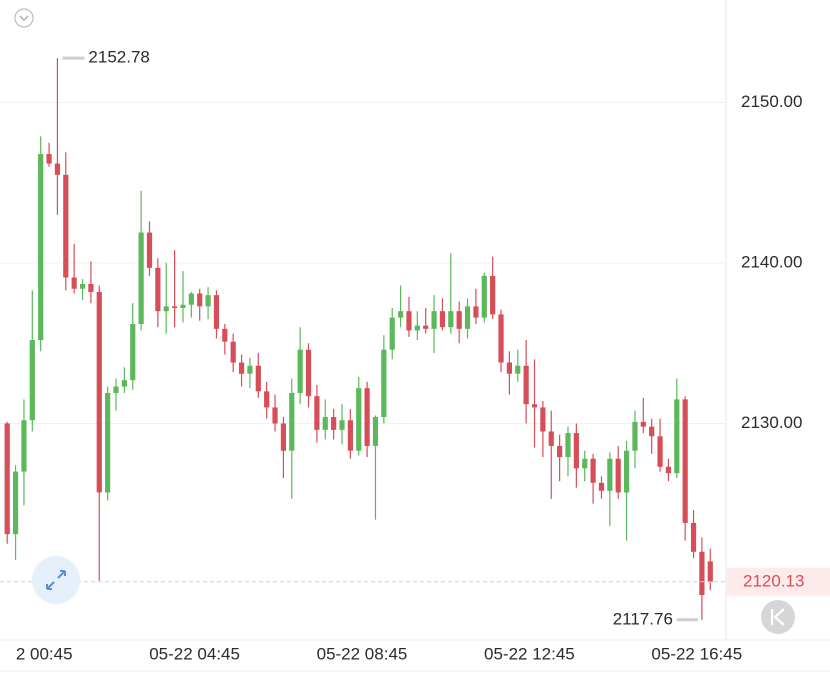  I want to click on max-label: 2152.78, so click(118, 57).